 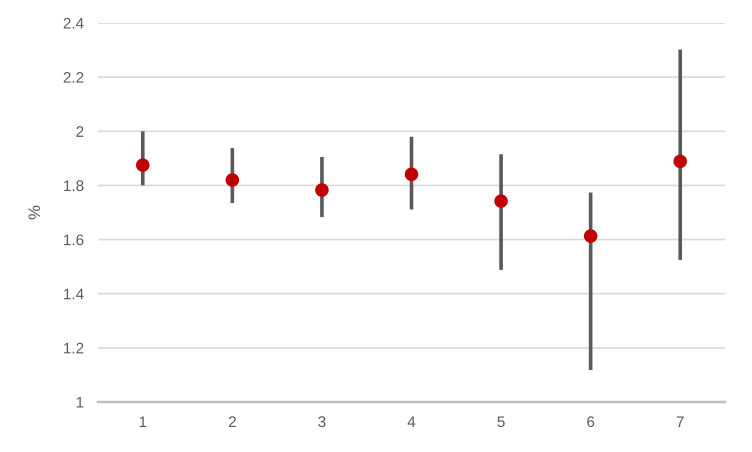 What do you see at coordinates (322, 422) in the screenshot?
I see `x-tick-label: 3` at bounding box center [322, 422].